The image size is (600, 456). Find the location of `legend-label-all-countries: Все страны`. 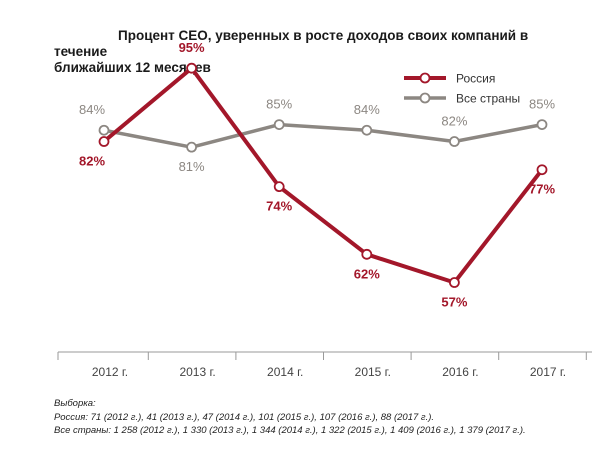

legend-label-all-countries: Все страны is located at coordinates (488, 99).